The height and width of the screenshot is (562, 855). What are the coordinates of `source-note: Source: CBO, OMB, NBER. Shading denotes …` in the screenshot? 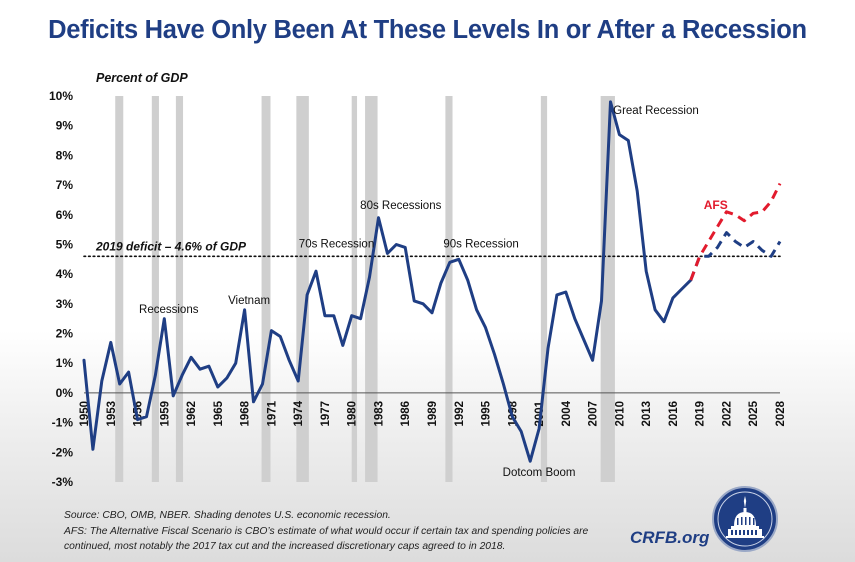 It's located at (227, 515).